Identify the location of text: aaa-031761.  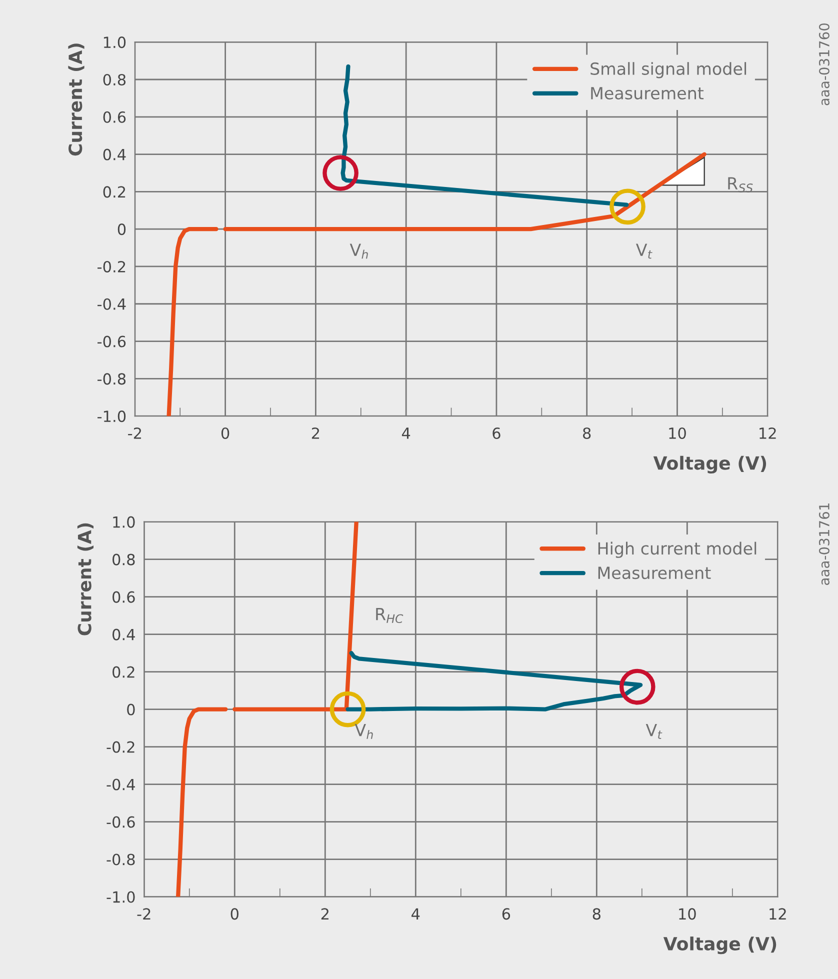
(824, 544).